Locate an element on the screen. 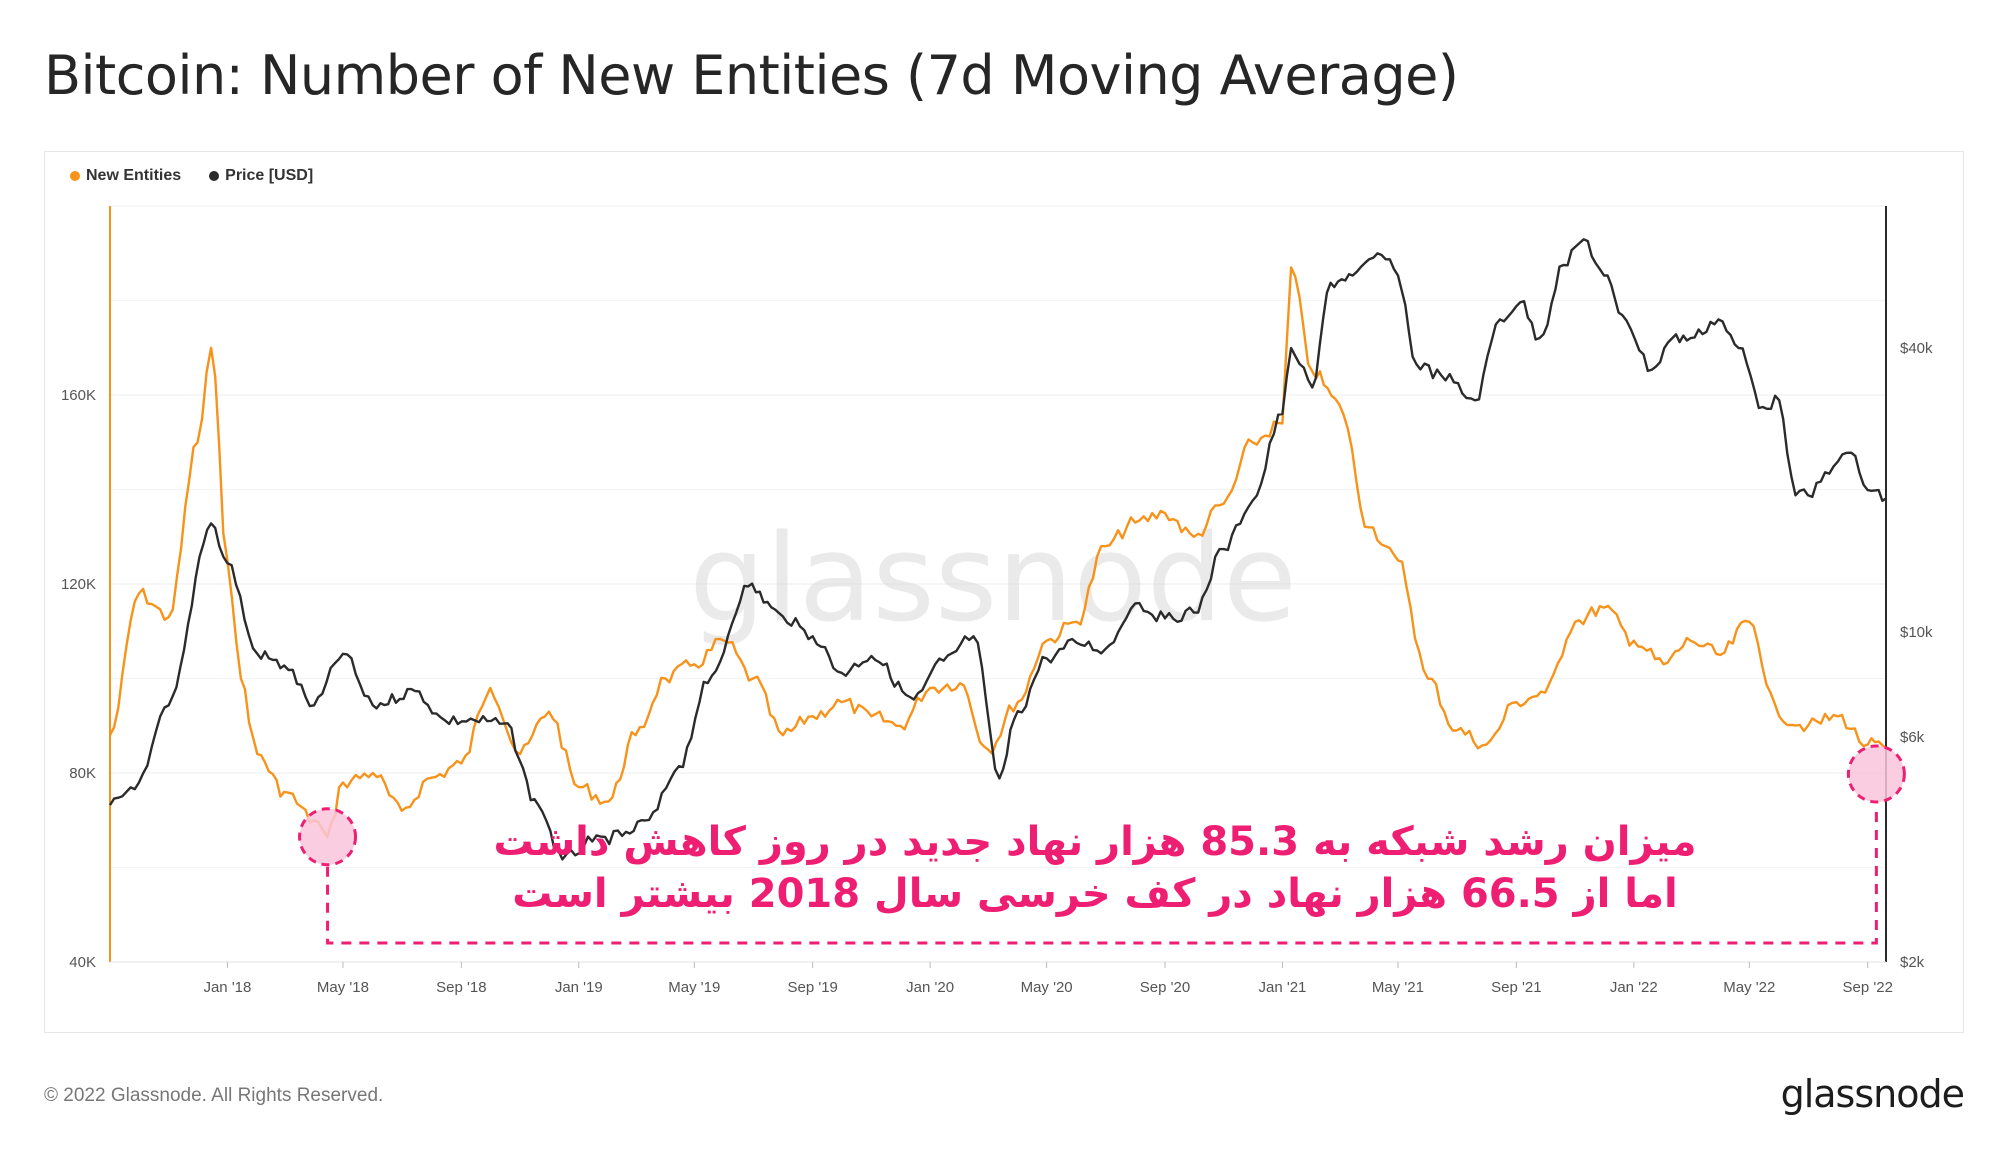 This screenshot has width=2000, height=1152. x-tick-label: Sep '18 is located at coordinates (461, 987).